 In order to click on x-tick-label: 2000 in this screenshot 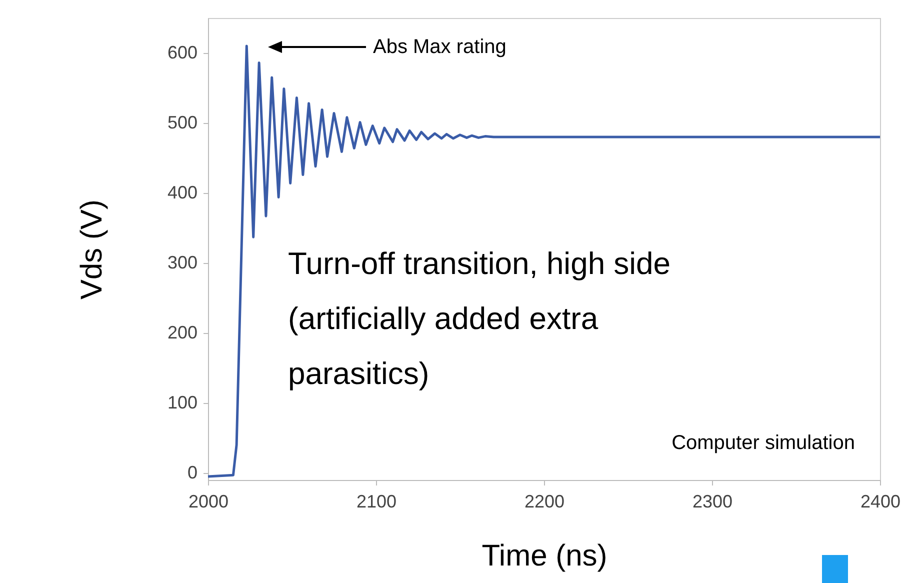, I will do `click(208, 502)`.